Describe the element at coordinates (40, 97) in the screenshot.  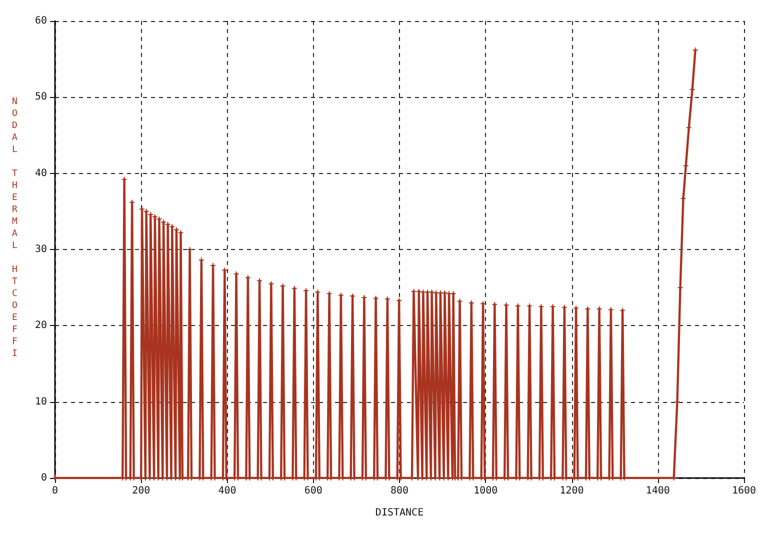
I see `y-tick-label: 50` at that location.